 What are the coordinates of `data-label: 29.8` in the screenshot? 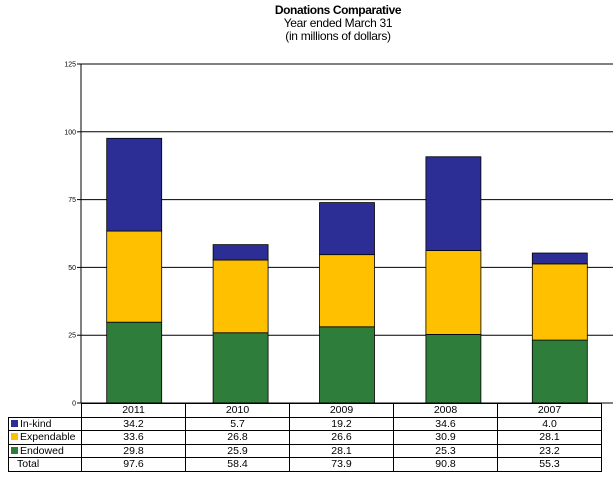 It's located at (134, 451).